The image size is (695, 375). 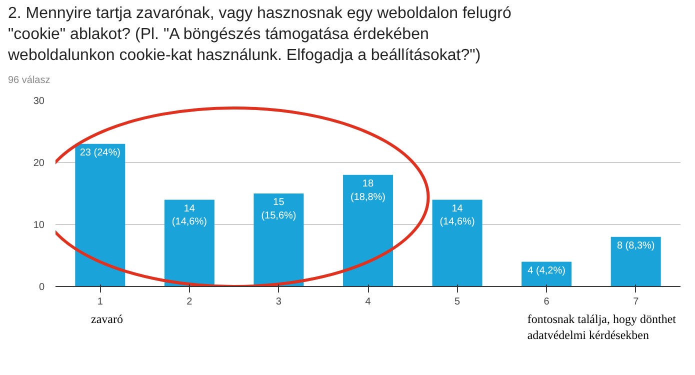 What do you see at coordinates (601, 328) in the screenshot?
I see `text: fontosnak találja, hogy dönthet adatvédelmi kérdésekben` at bounding box center [601, 328].